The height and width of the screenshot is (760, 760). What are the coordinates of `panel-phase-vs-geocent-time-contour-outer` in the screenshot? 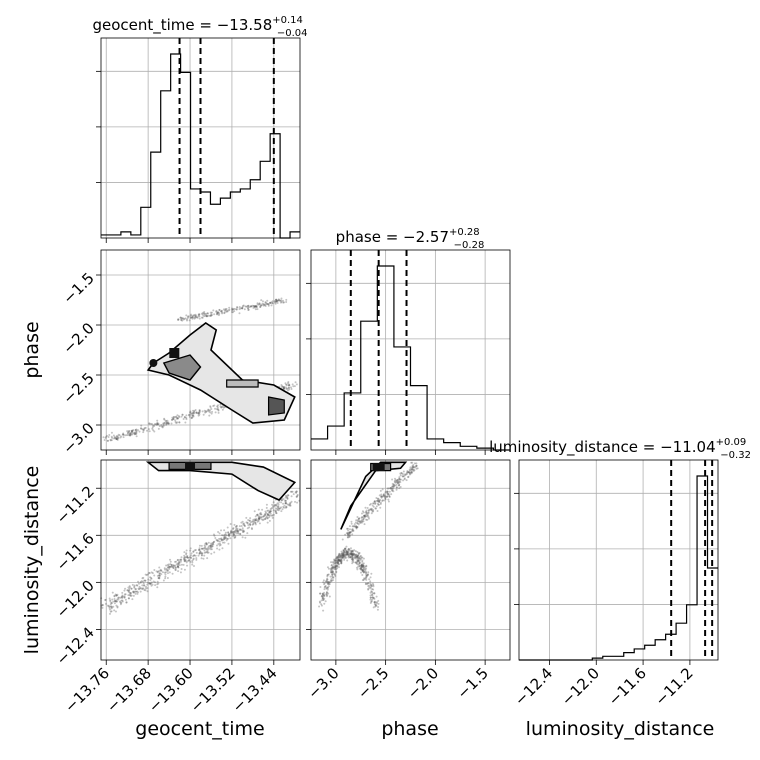 It's located at (221, 373).